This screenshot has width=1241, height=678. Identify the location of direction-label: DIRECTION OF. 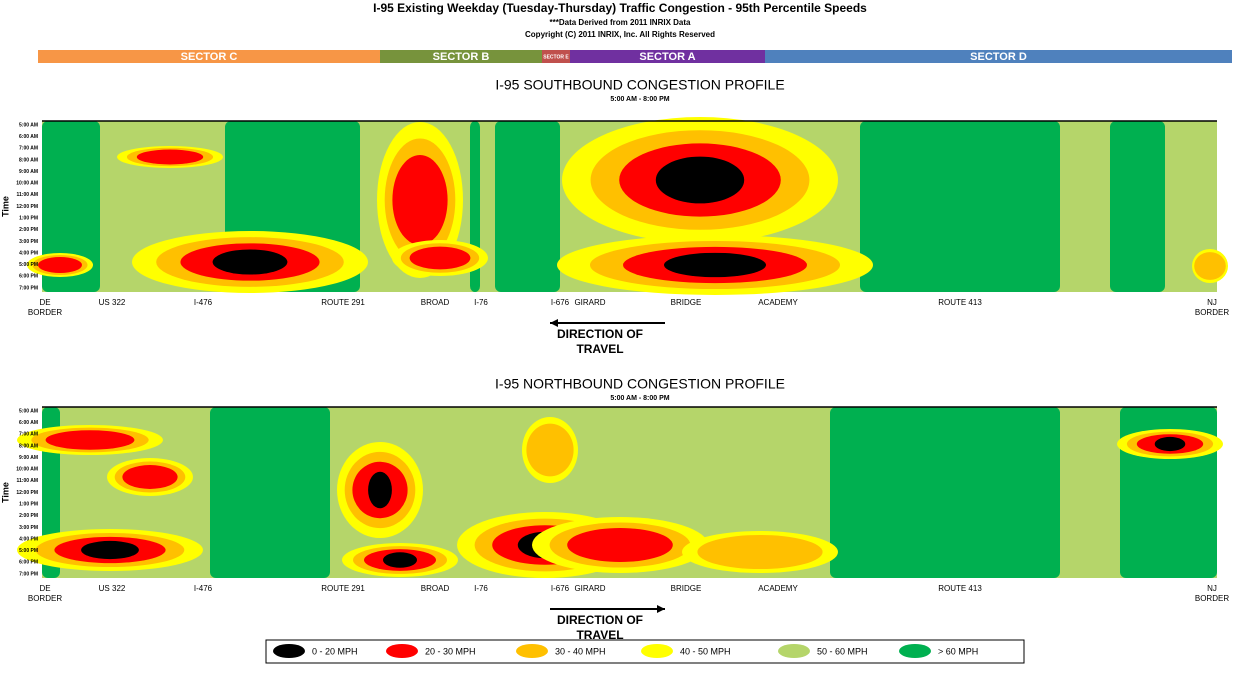
(600, 334).